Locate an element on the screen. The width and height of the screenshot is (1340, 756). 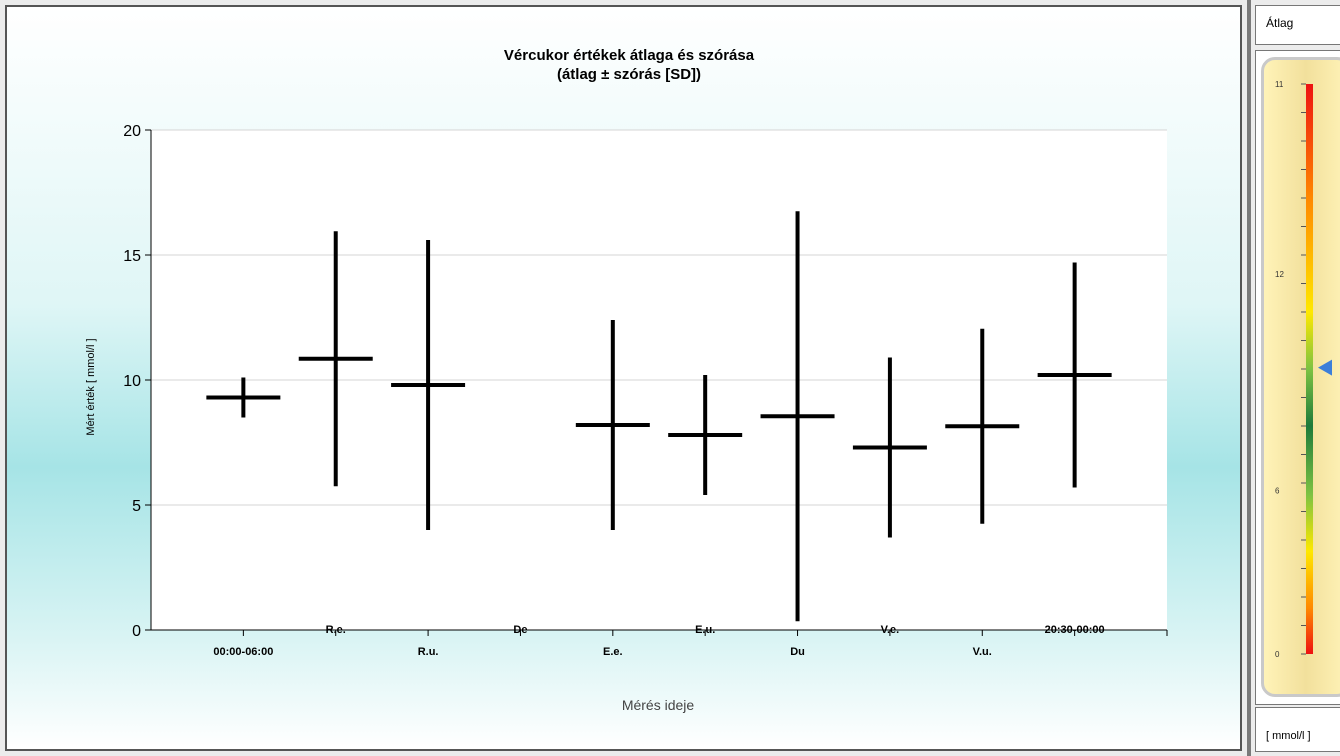
x-tick-label: 00:00-06:00 is located at coordinates (243, 652).